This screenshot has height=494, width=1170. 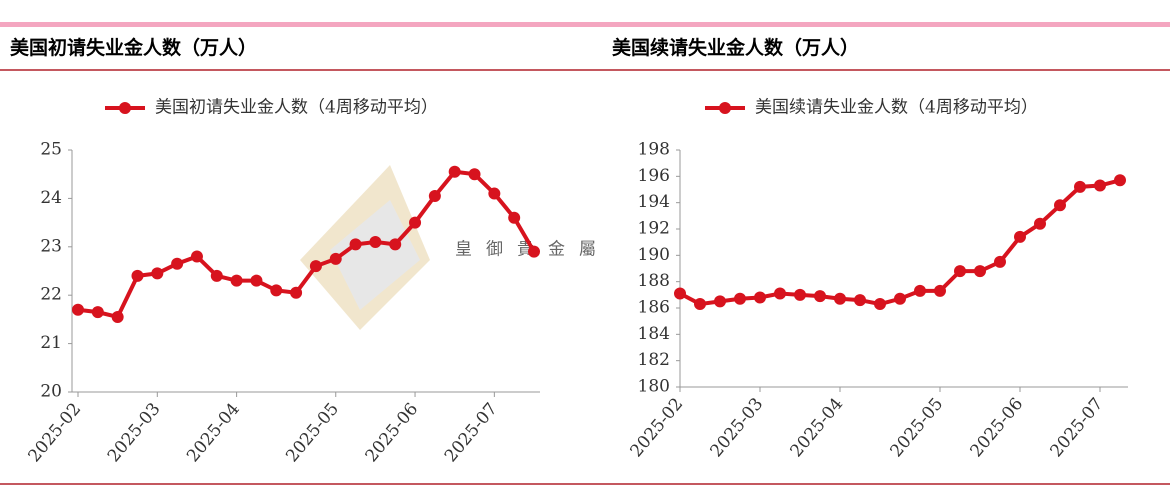 What do you see at coordinates (51, 198) in the screenshot?
I see `y-tick-label: 24` at bounding box center [51, 198].